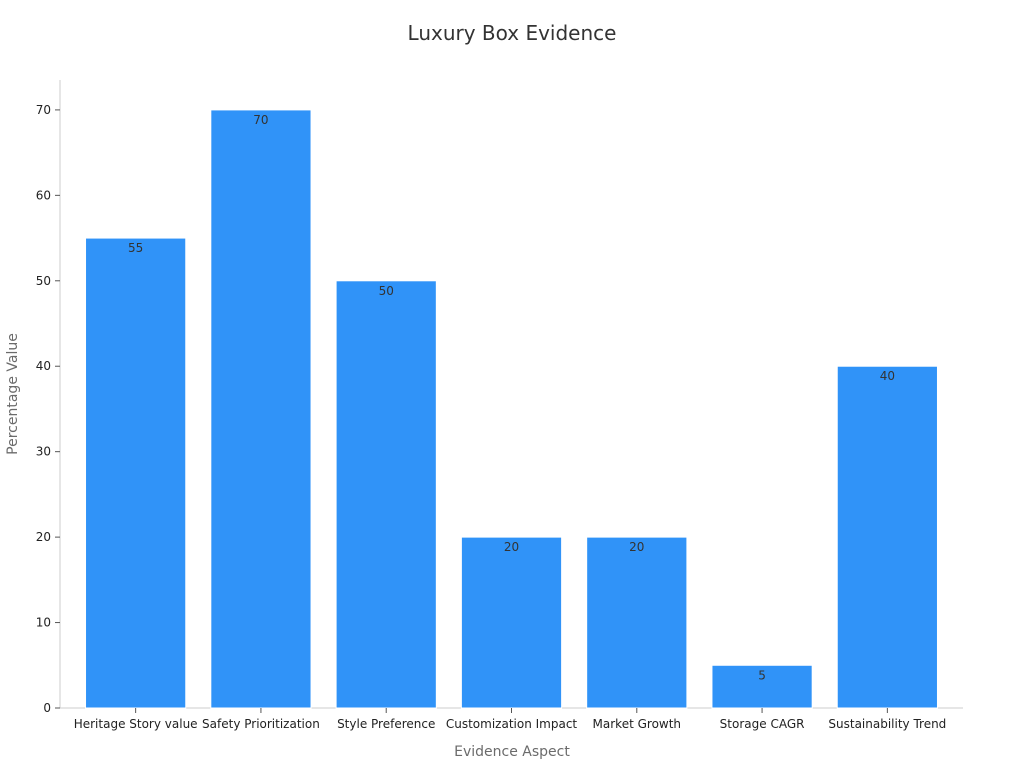 This screenshot has height=768, width=1024. Describe the element at coordinates (43, 195) in the screenshot. I see `y-tick-label: 60` at that location.